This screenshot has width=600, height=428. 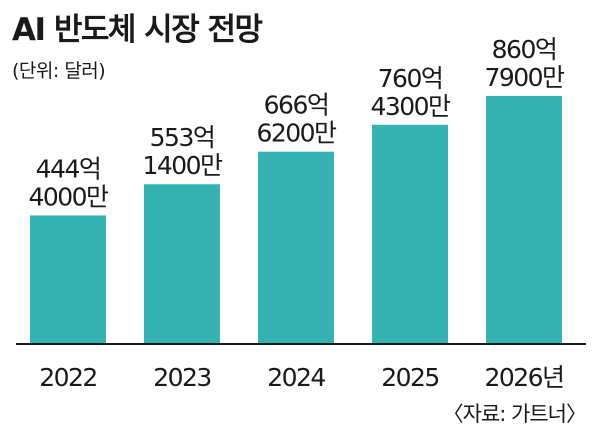 I want to click on x-tick-label-1: 2023, so click(x=182, y=377).